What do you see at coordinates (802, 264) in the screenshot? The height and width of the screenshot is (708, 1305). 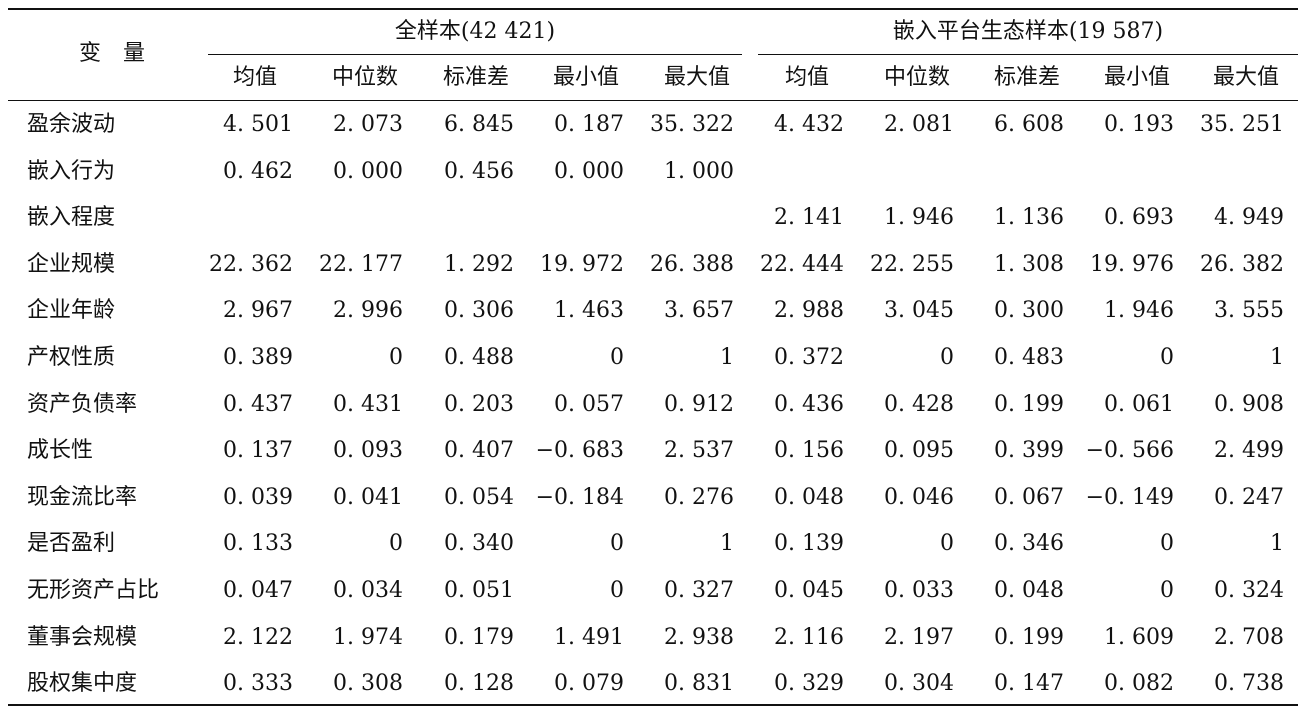 I see `table-cell: 22. 444` at bounding box center [802, 264].